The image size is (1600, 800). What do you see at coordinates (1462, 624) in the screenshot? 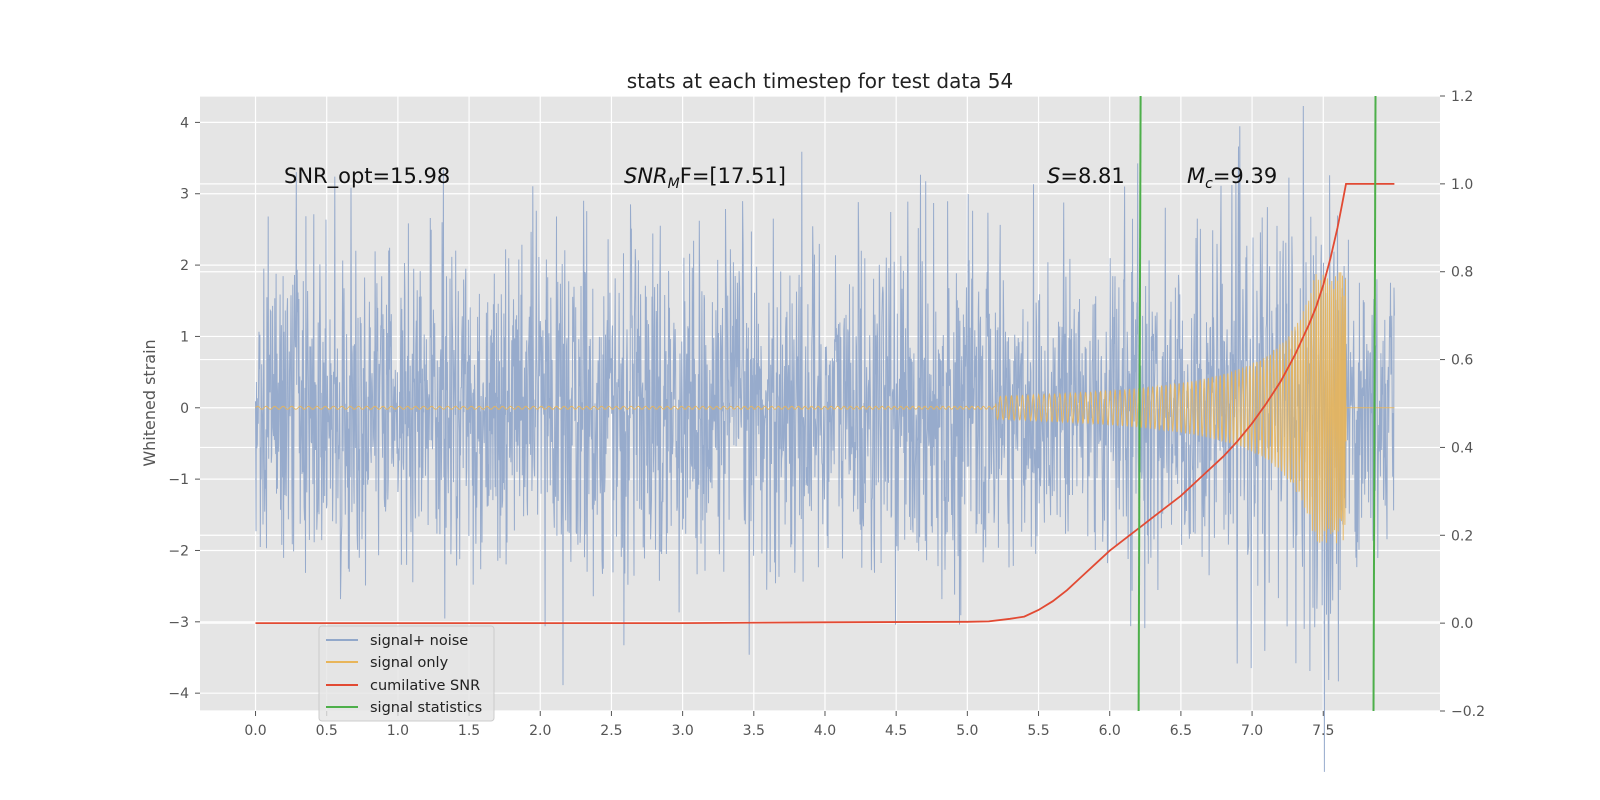
I see `y2-tick-label: 0.0` at bounding box center [1462, 624].